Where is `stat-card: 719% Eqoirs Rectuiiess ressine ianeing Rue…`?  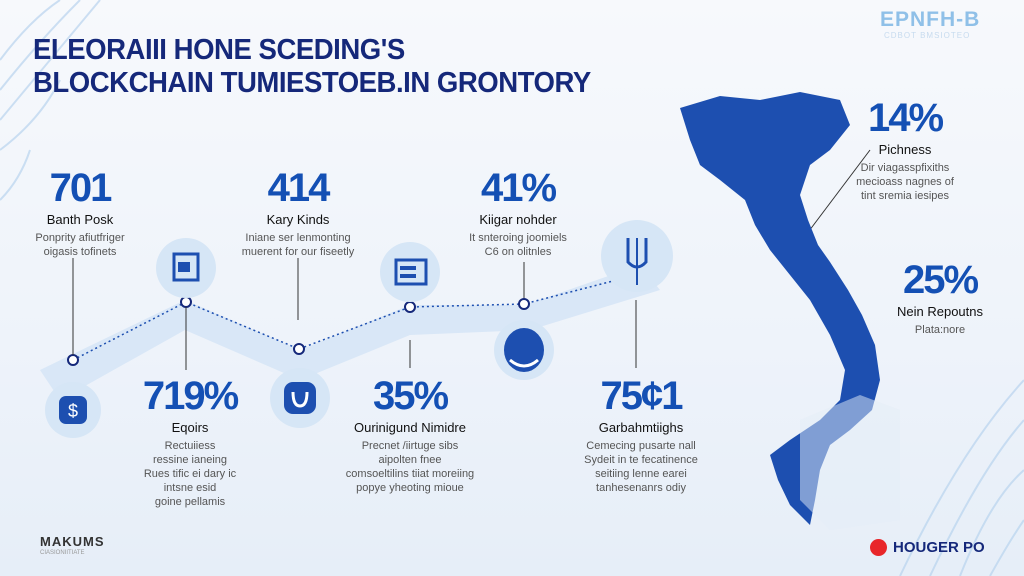 stat-card: 719% Eqoirs Rectuiiess ressine ianeing Rue… is located at coordinates (190, 441).